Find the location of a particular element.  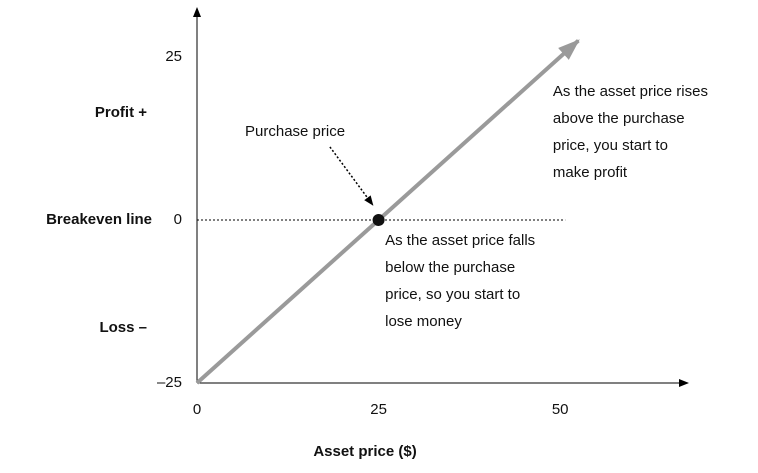

purchase-point is located at coordinates (378, 219).